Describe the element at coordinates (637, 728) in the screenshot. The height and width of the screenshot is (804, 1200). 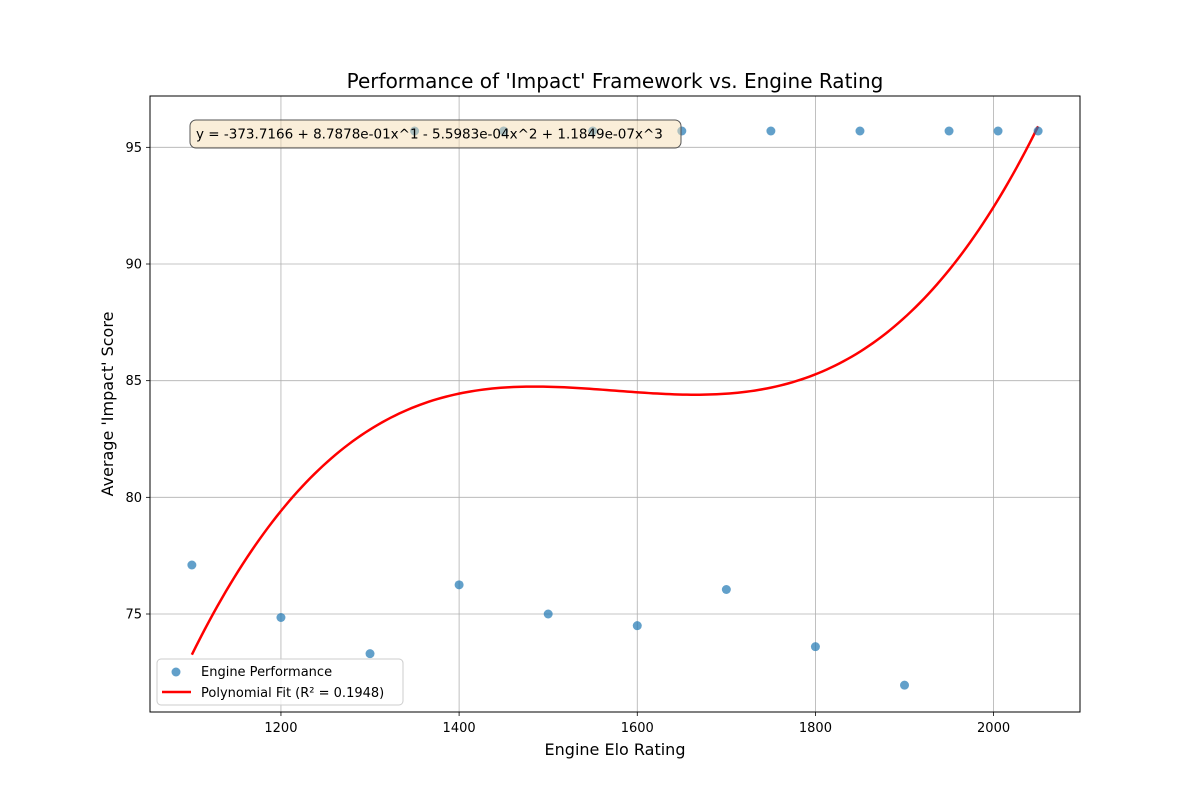
I see `x-tick-label: 1600` at that location.